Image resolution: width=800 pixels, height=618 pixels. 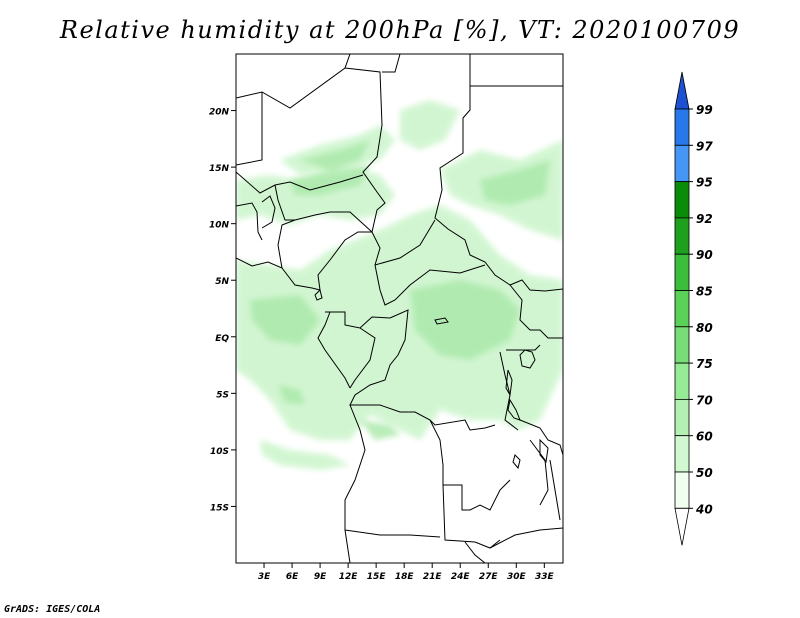 What do you see at coordinates (704, 364) in the screenshot?
I see `colorbar-label: 75` at bounding box center [704, 364].